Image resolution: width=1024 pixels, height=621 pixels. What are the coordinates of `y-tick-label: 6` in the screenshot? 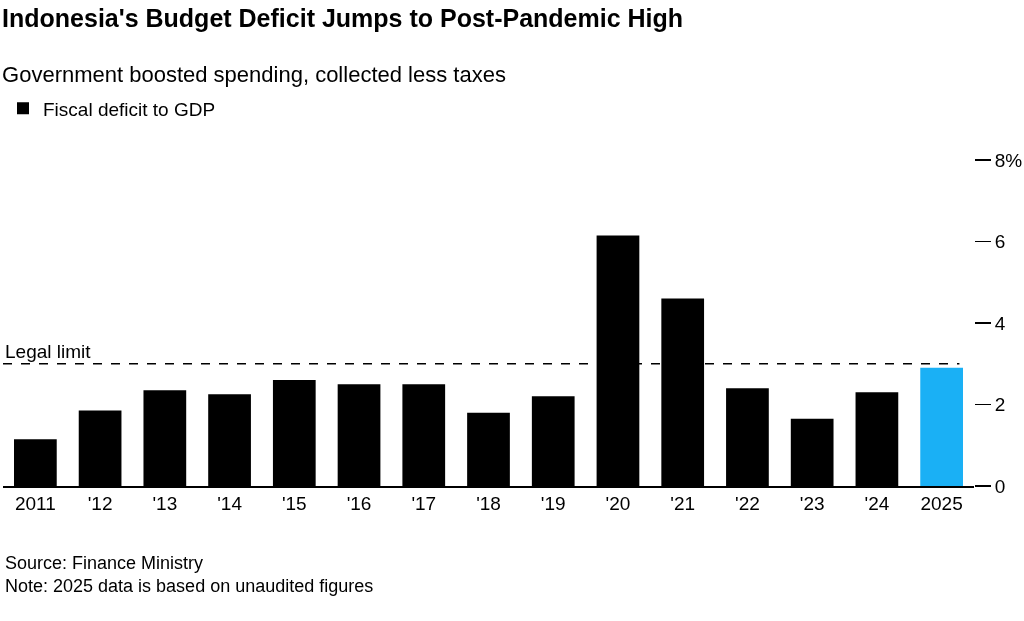 It's located at (1000, 242).